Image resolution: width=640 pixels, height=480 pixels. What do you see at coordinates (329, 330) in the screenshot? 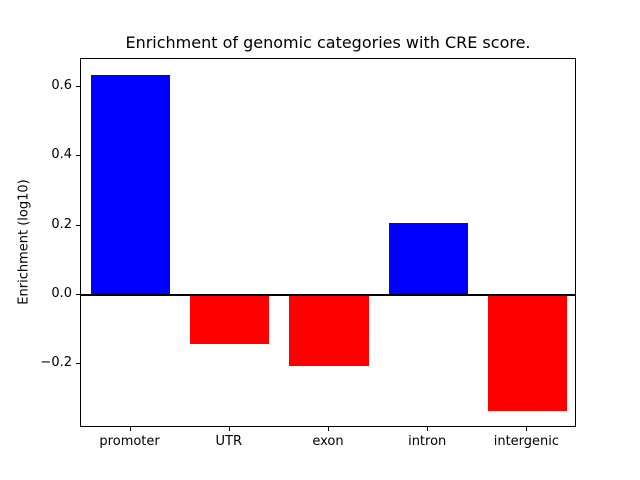
I see `bar-exon` at bounding box center [329, 330].